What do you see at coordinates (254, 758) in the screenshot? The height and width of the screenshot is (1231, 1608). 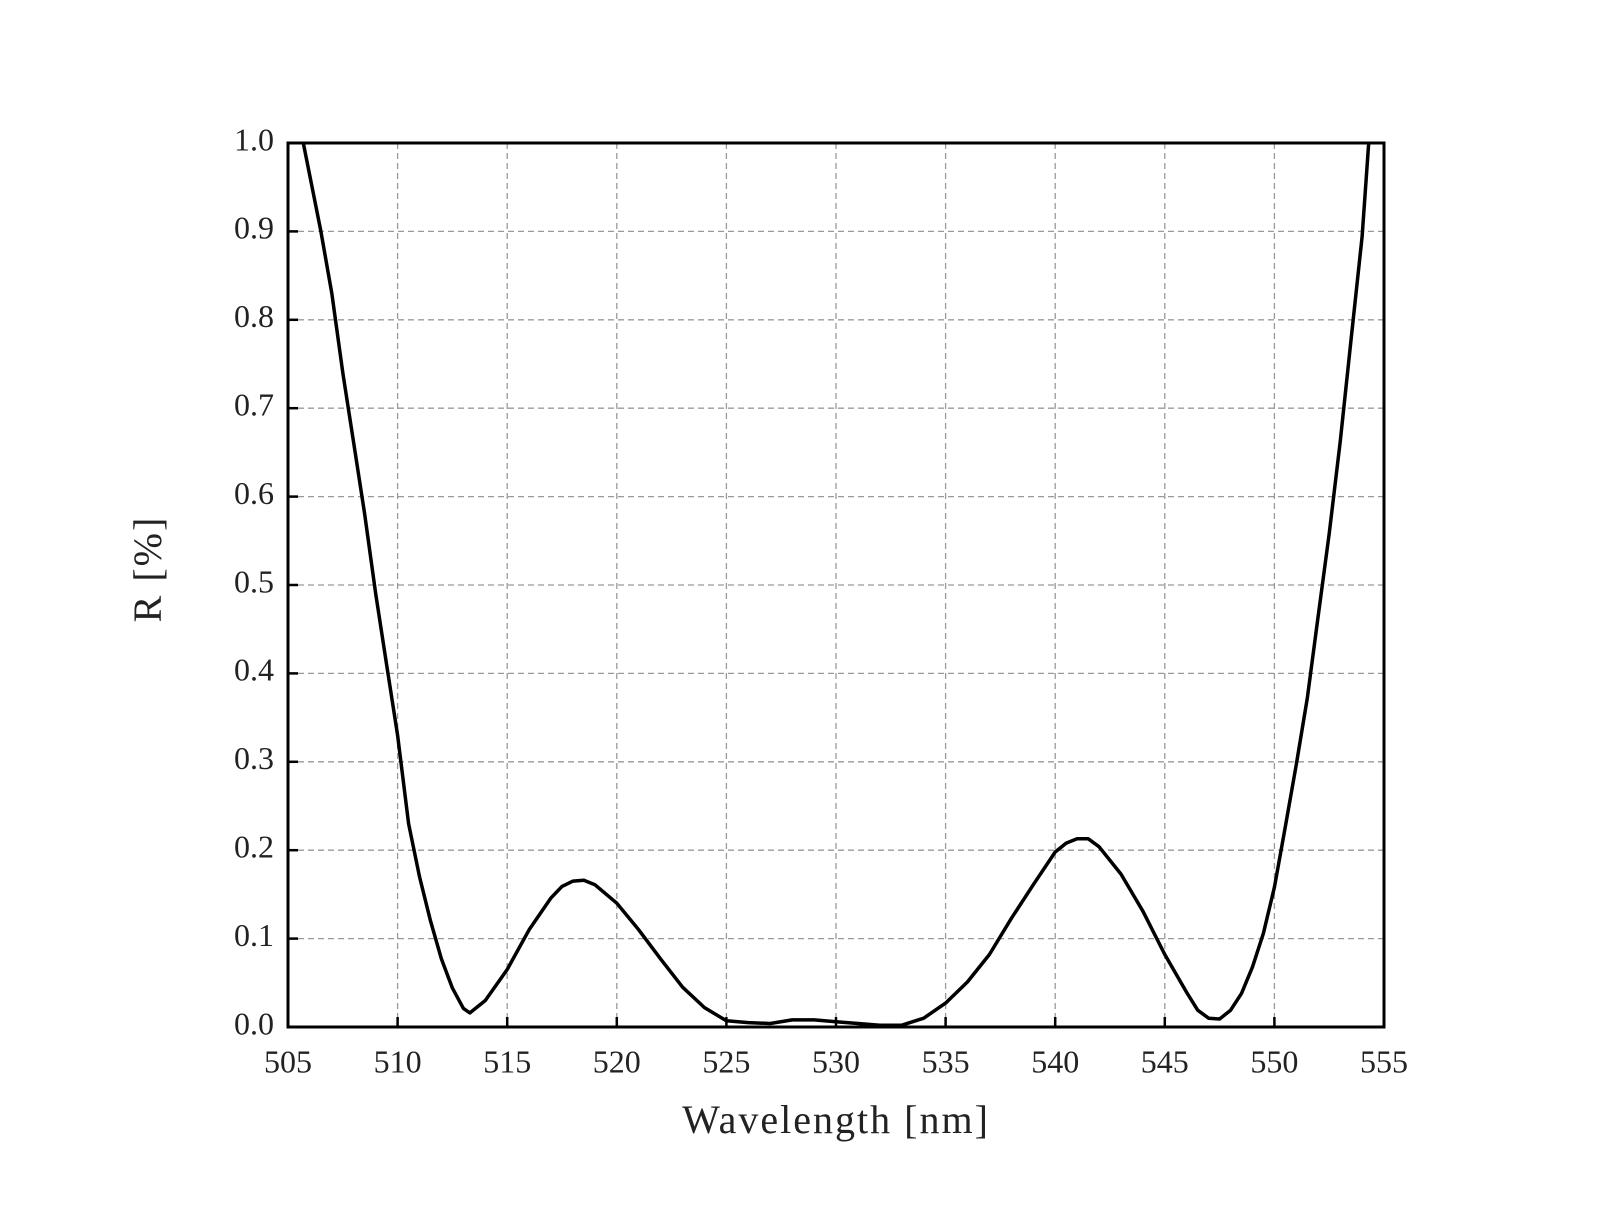 I see `y-tick-label: 0.3` at bounding box center [254, 758].